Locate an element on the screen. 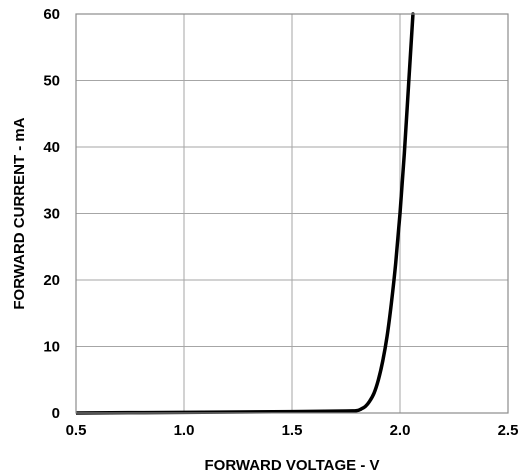 Image resolution: width=528 pixels, height=474 pixels. x-tick-label: 1.0 is located at coordinates (184, 430).